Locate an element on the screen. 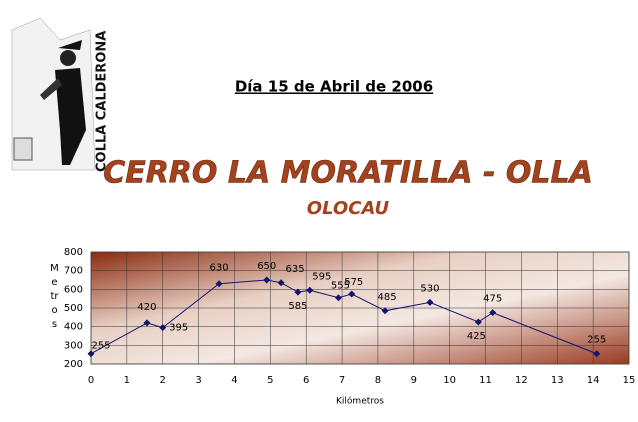  data-label: 630 is located at coordinates (218, 268).